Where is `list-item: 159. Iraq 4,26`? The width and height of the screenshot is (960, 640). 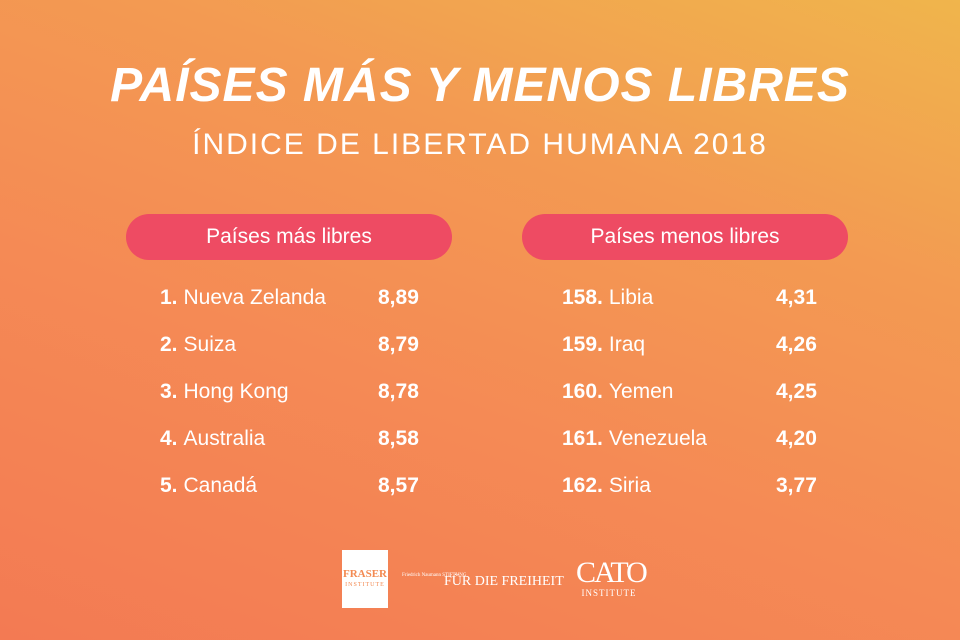 list-item: 159. Iraq 4,26 is located at coordinates (685, 344).